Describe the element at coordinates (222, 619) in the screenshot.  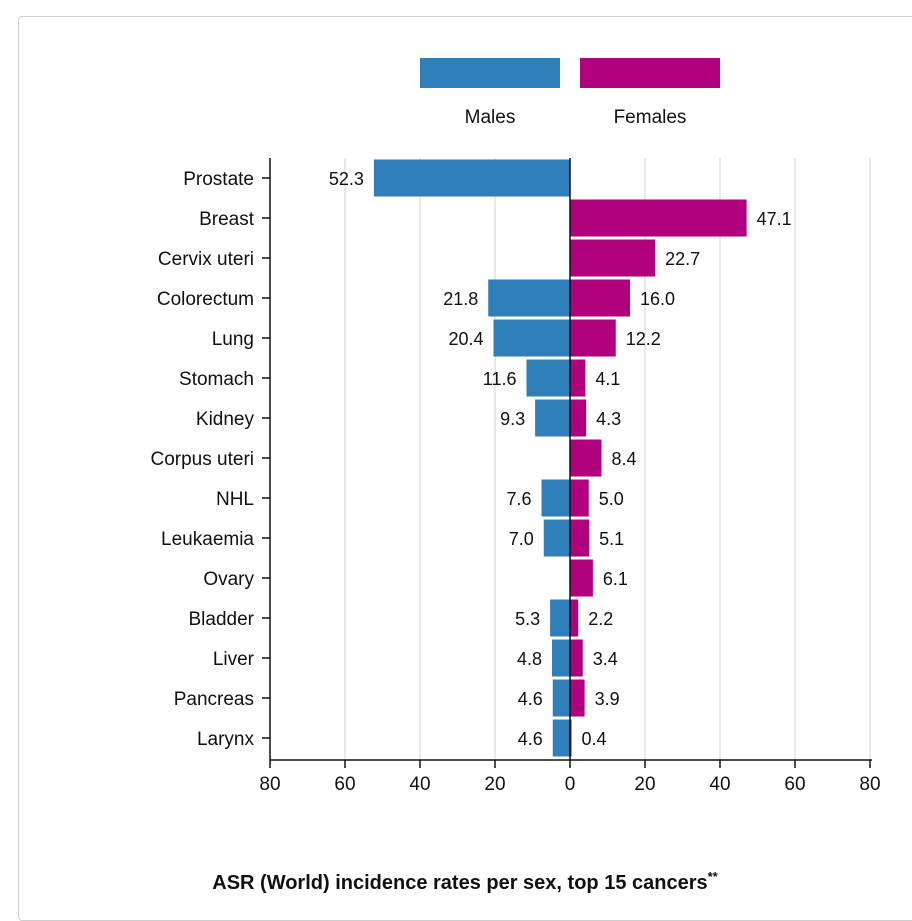
I see `category-label: Bladder` at that location.